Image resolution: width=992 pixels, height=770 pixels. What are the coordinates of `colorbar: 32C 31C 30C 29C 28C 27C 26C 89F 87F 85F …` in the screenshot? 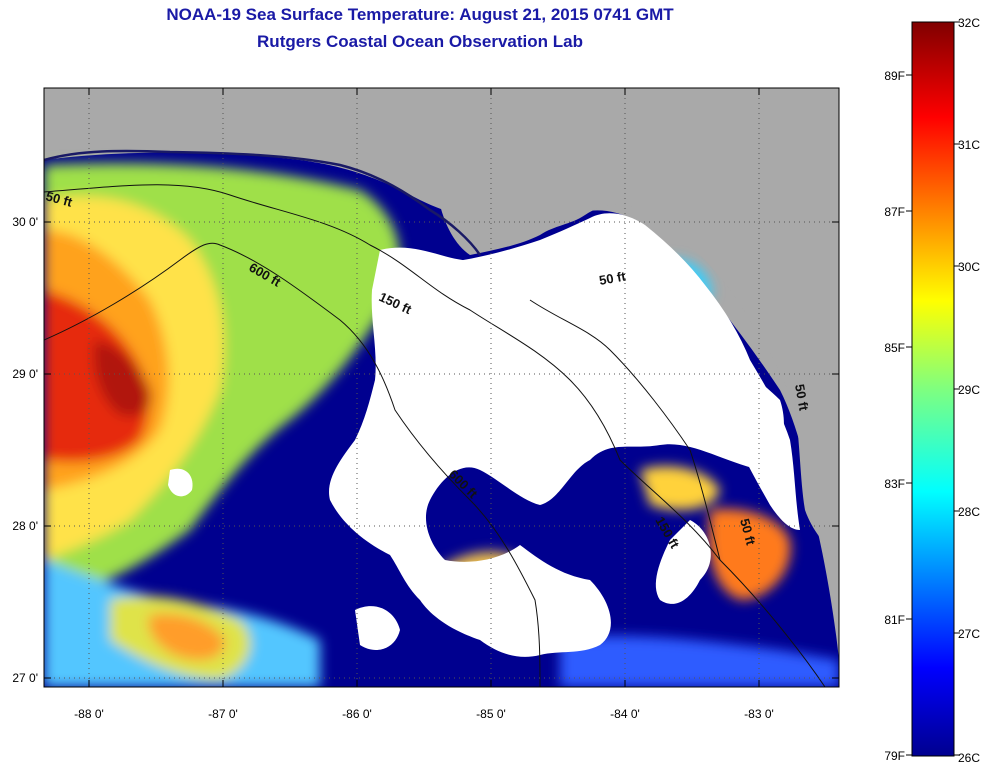 It's located at (932, 390).